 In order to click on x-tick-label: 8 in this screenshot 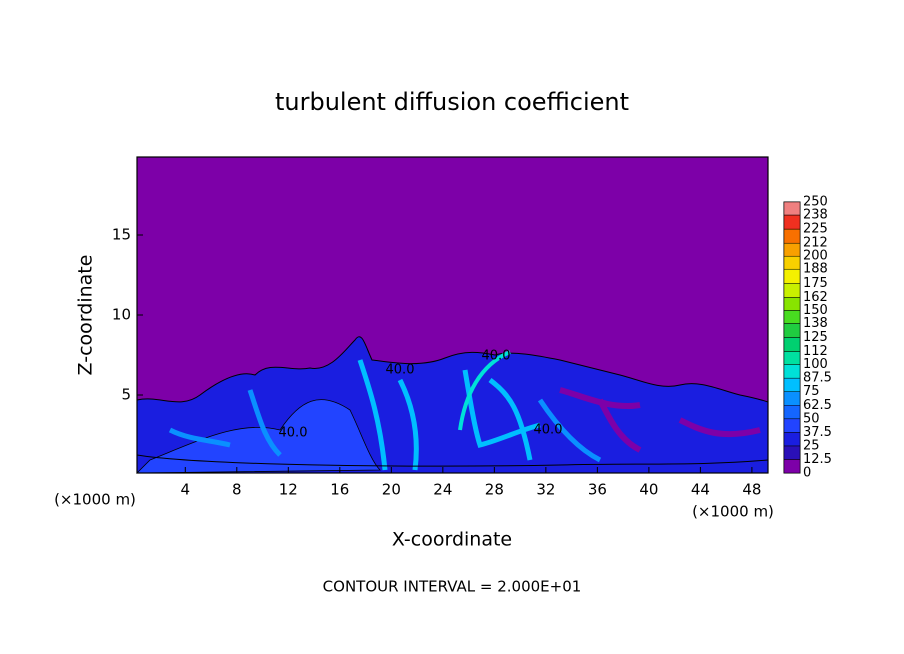, I will do `click(237, 490)`.